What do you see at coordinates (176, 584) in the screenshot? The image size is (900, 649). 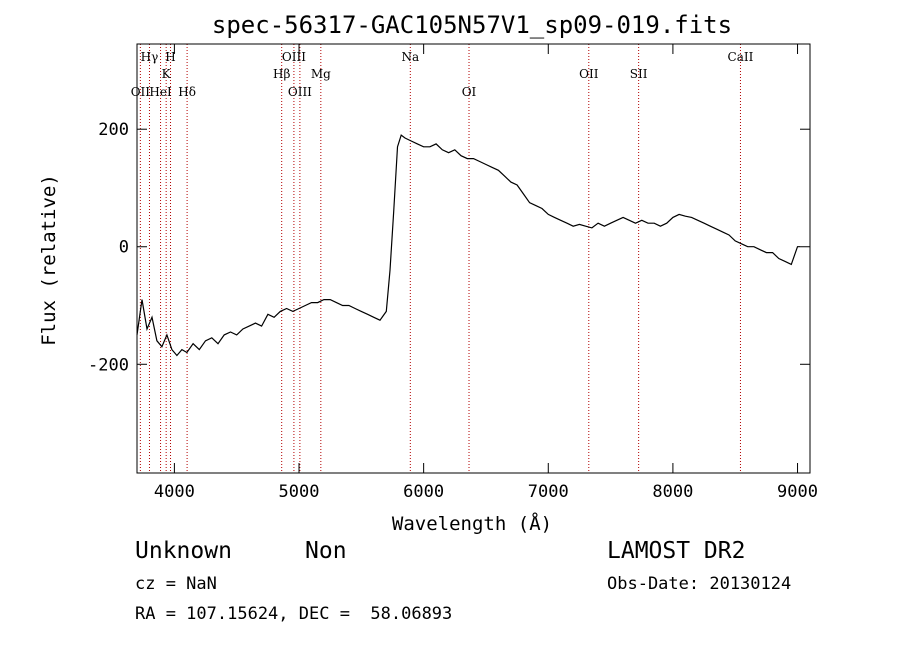 I see `redshift-cz: cz = NaN` at bounding box center [176, 584].